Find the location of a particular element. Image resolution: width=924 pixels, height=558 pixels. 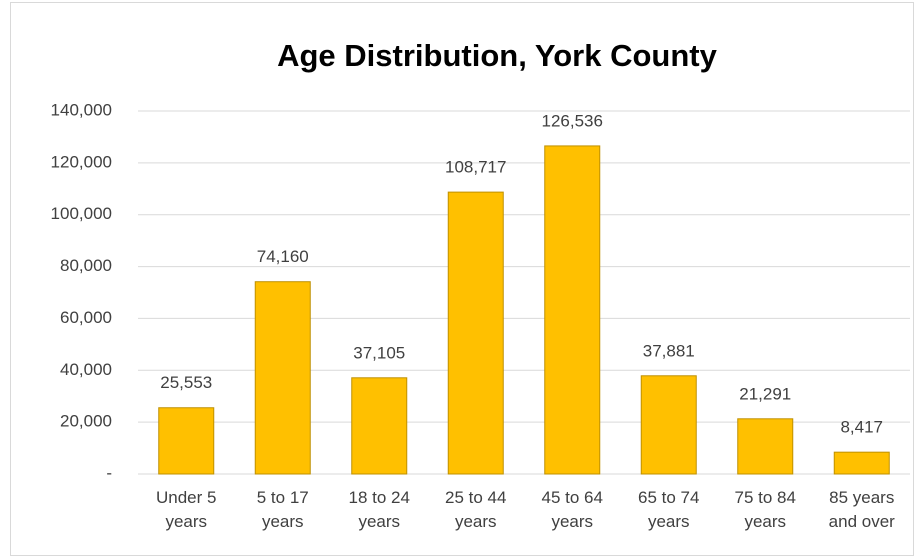

x-tick-label: 65 to 74 years is located at coordinates (669, 509).